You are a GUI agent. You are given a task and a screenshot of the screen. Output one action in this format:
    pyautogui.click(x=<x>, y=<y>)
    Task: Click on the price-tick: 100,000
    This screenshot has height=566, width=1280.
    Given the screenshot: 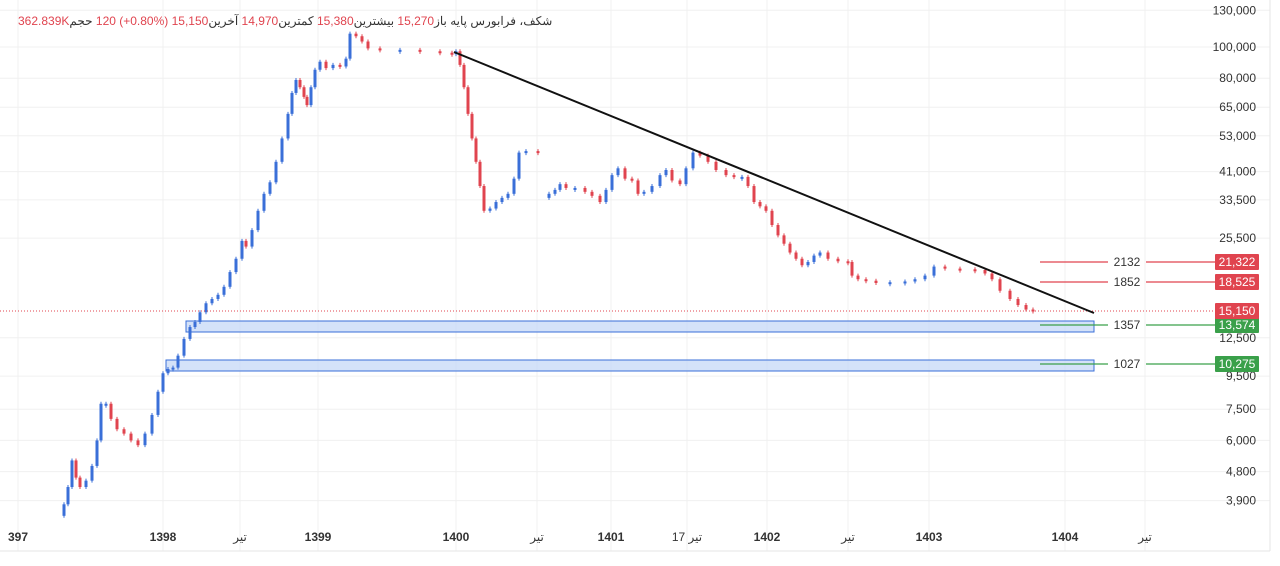 What is the action you would take?
    pyautogui.click(x=1235, y=47)
    